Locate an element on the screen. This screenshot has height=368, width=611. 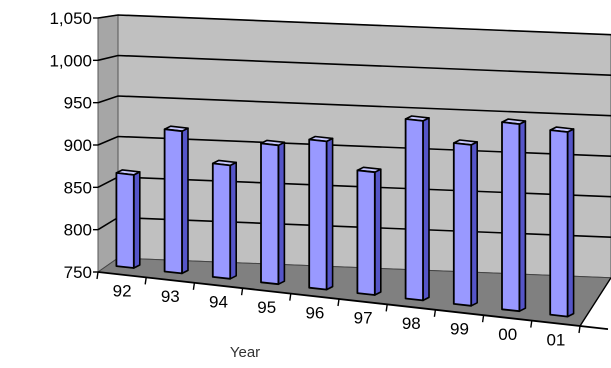
x-axis-title: Year is located at coordinates (245, 352).